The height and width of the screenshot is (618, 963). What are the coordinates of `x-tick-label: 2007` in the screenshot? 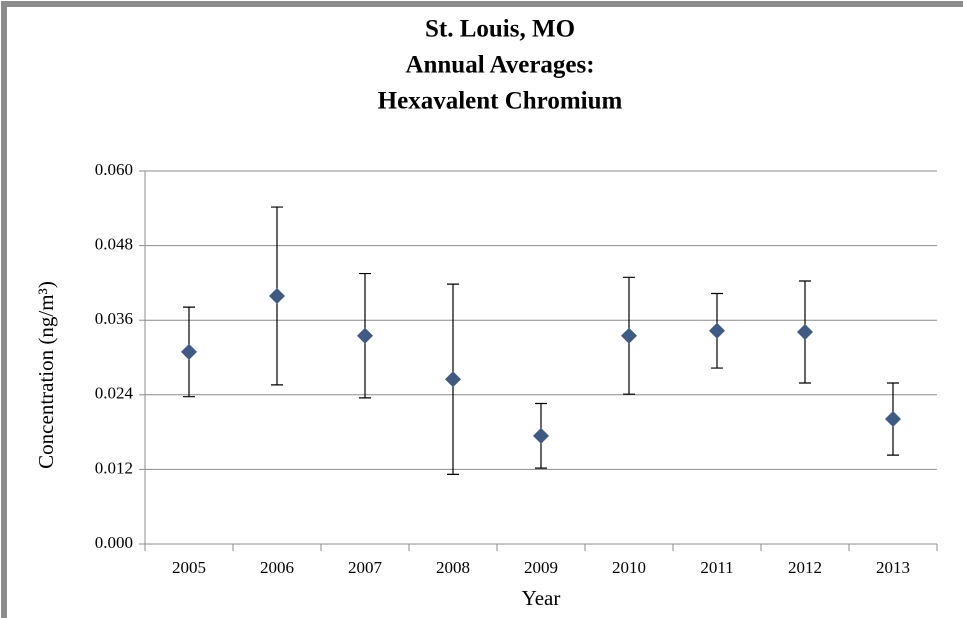 It's located at (365, 567).